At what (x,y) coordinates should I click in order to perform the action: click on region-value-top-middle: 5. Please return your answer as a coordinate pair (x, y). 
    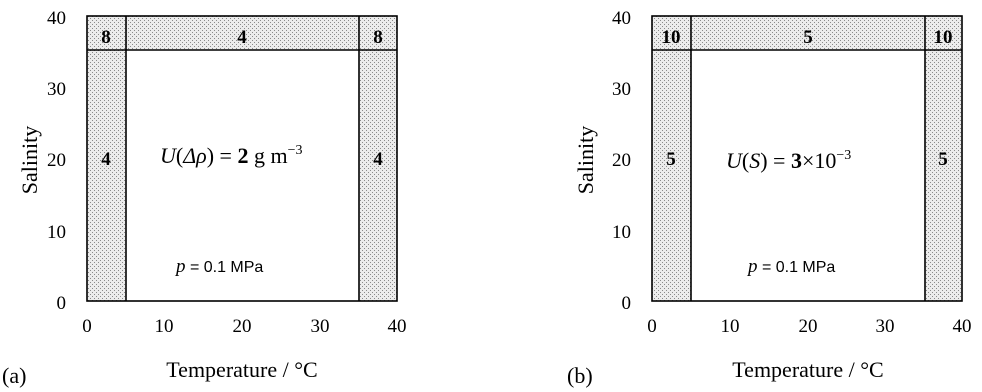
    Looking at the image, I should click on (808, 37).